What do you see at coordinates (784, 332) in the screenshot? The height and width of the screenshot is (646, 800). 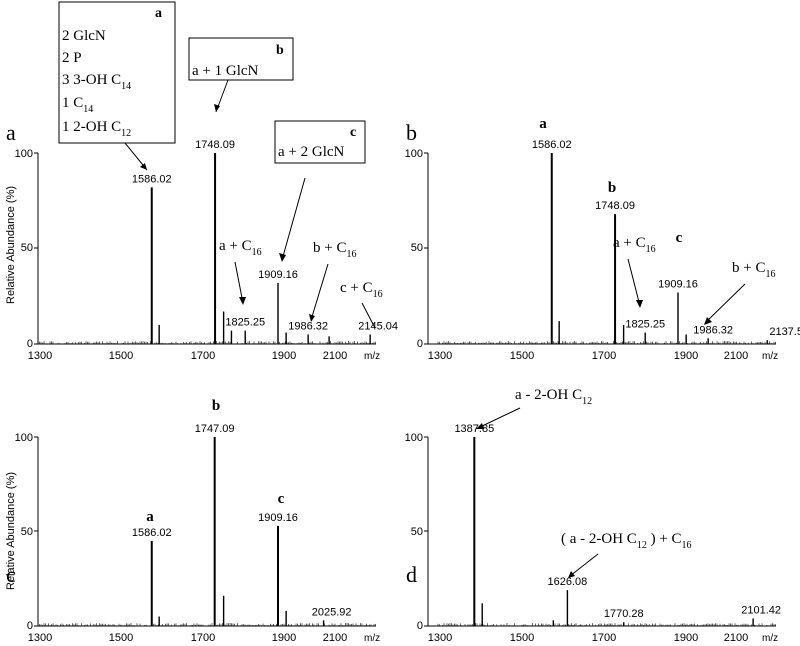 I see `peak-label: 2137.53` at bounding box center [784, 332].